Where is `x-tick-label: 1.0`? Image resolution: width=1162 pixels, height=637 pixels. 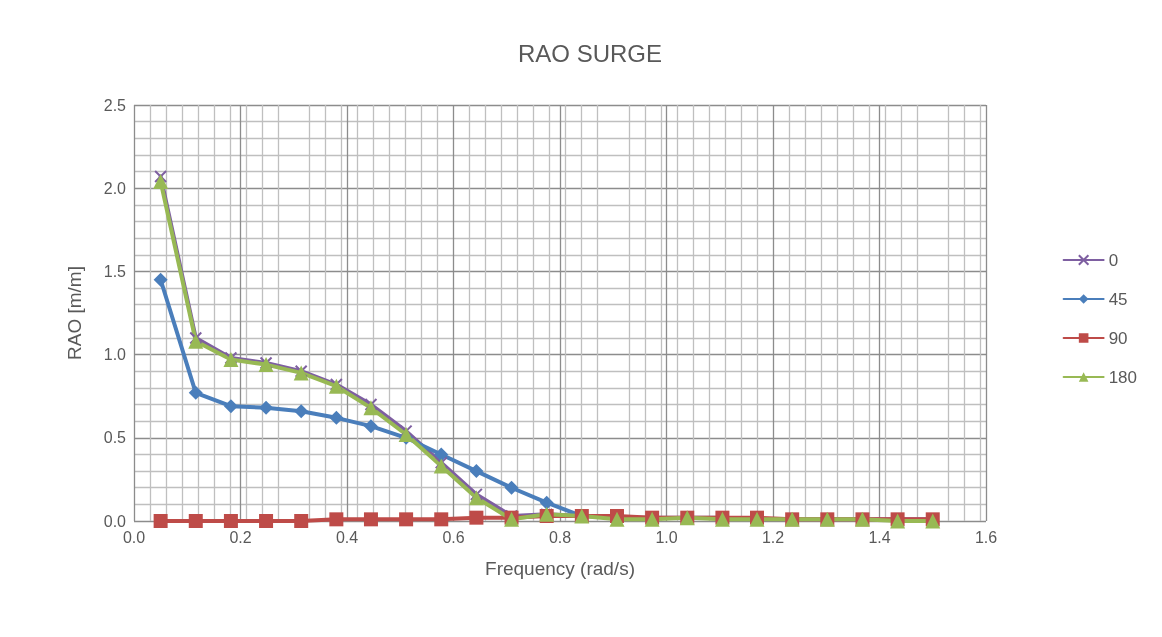 x-tick-label: 1.0 is located at coordinates (666, 537).